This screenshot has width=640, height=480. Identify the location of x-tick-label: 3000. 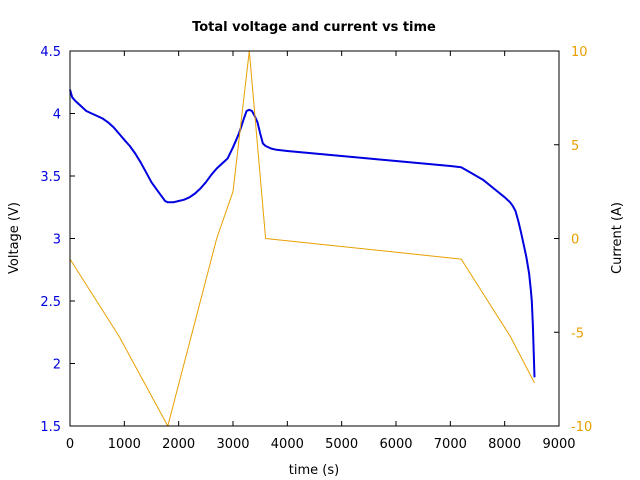
(232, 444).